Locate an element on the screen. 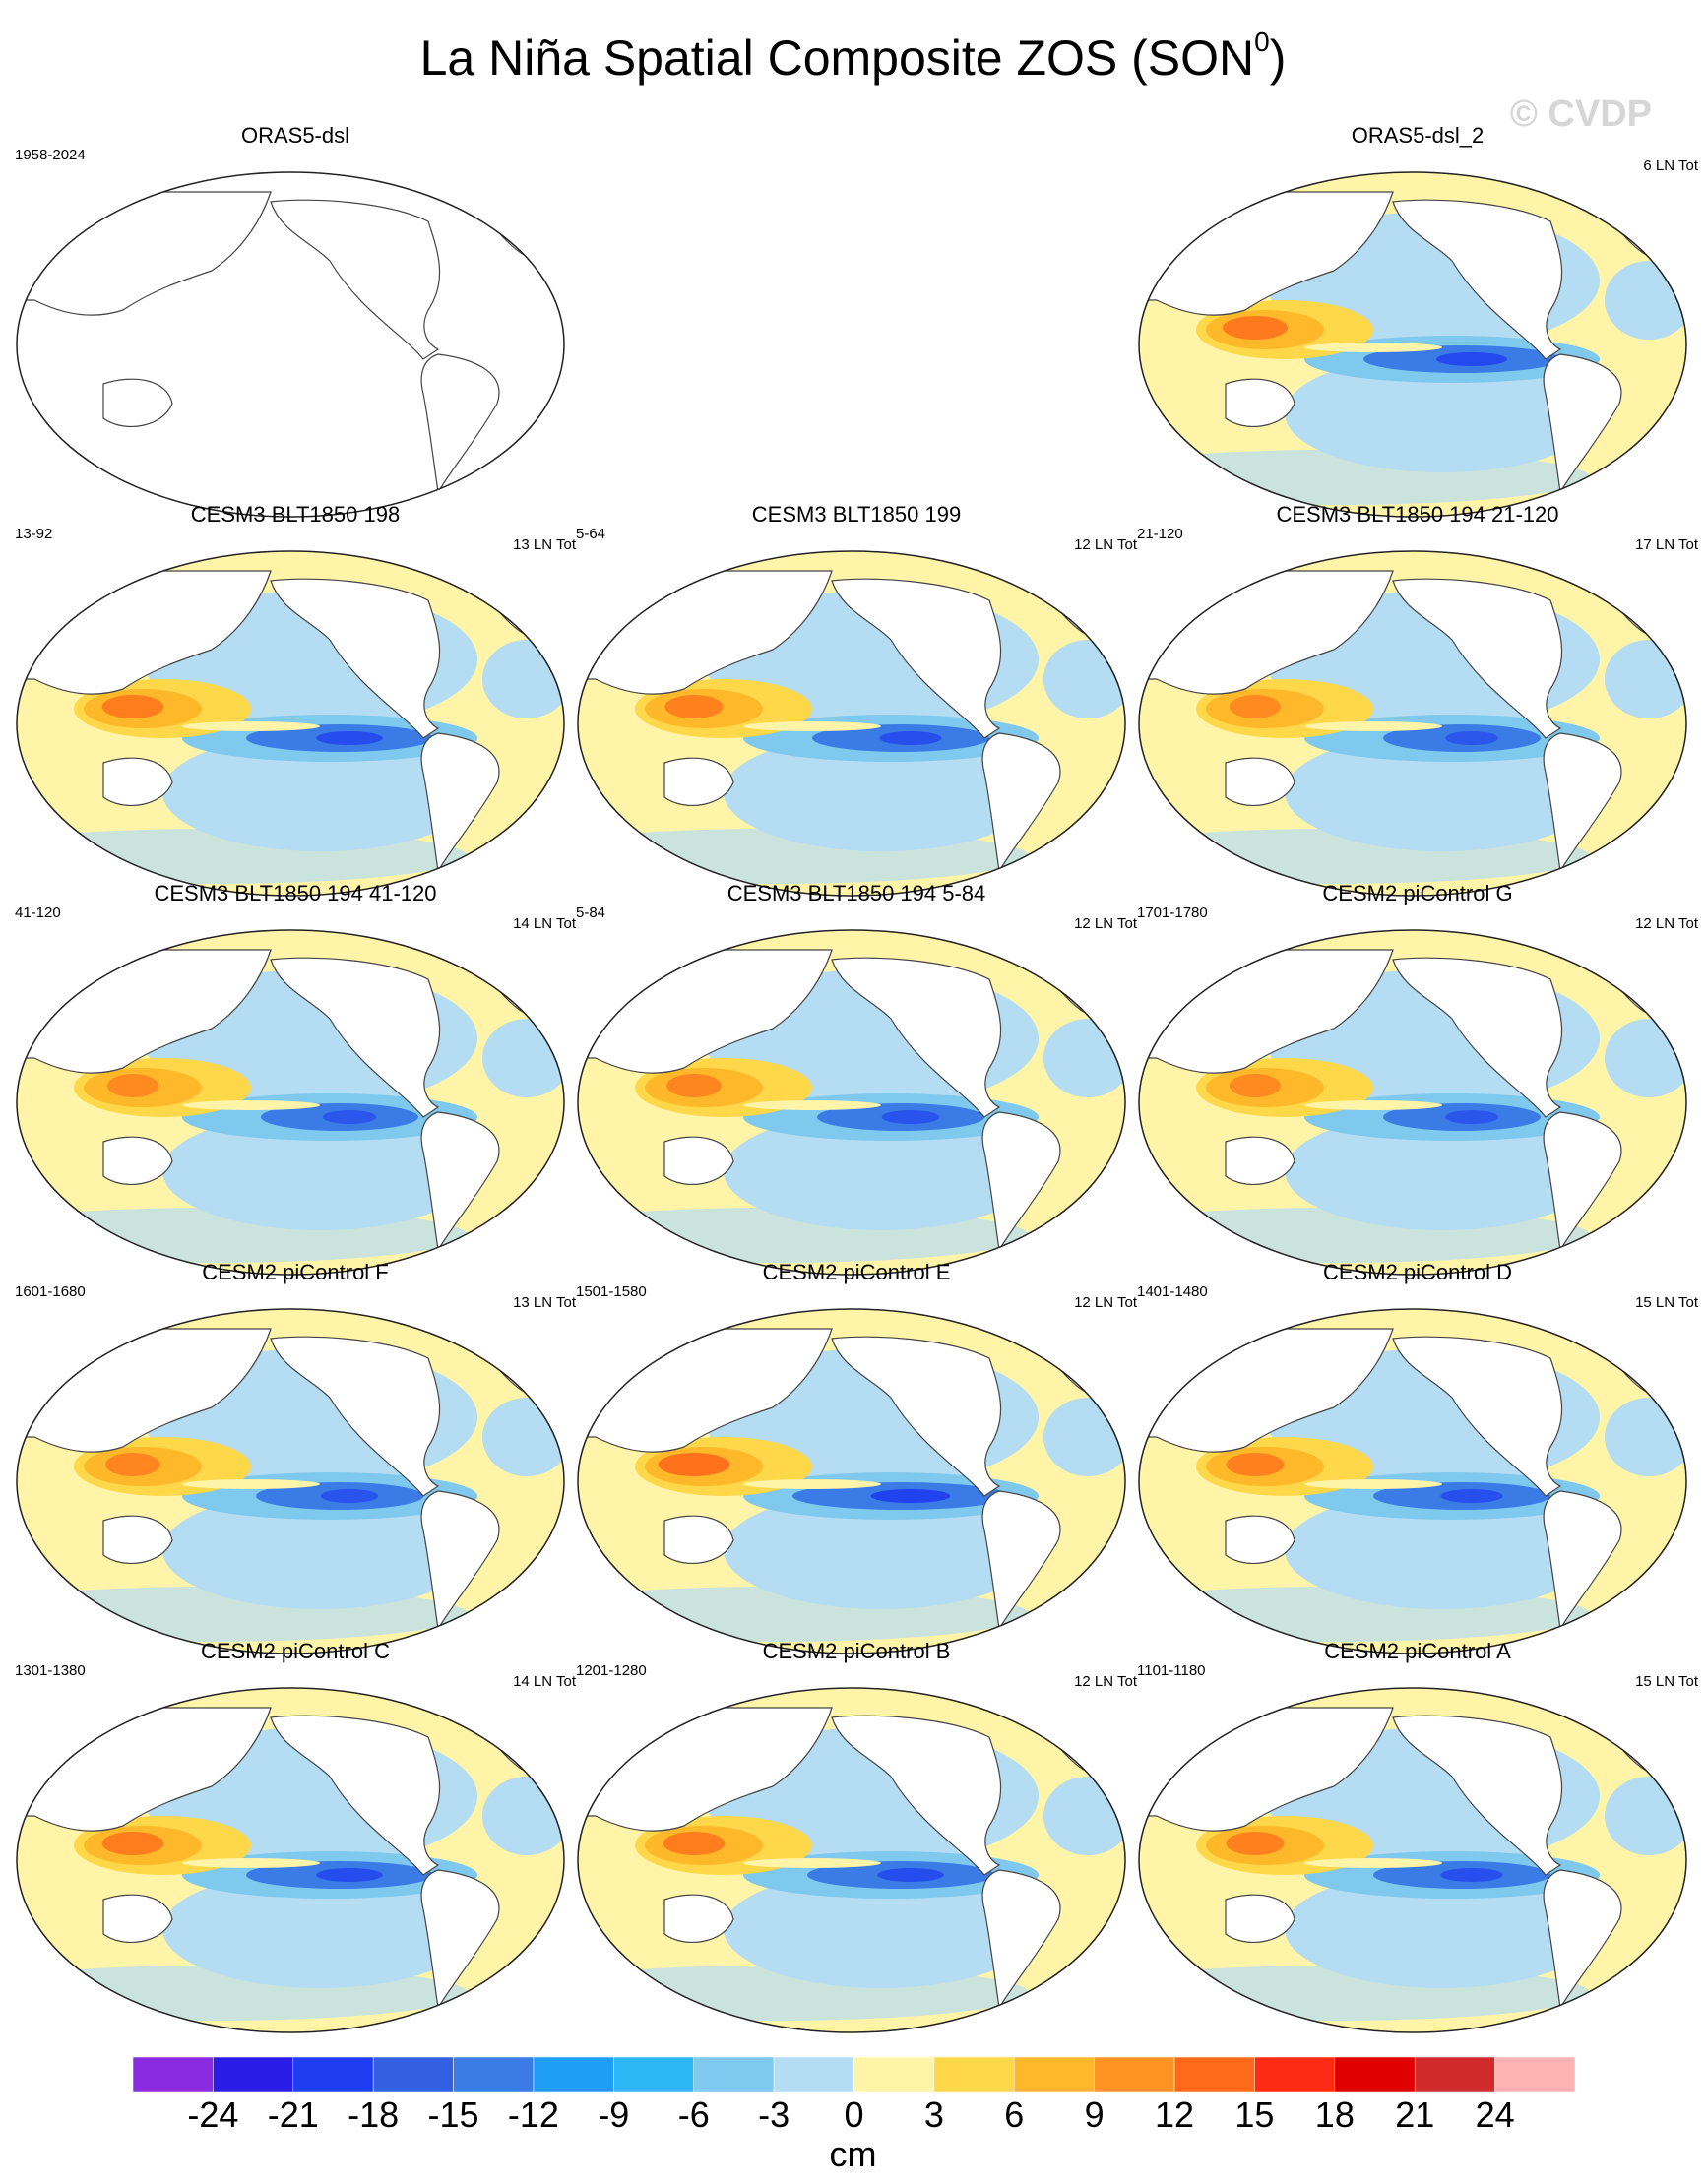 This screenshot has width=1706, height=2184. panel-years: 1701-1780 is located at coordinates (1172, 913).